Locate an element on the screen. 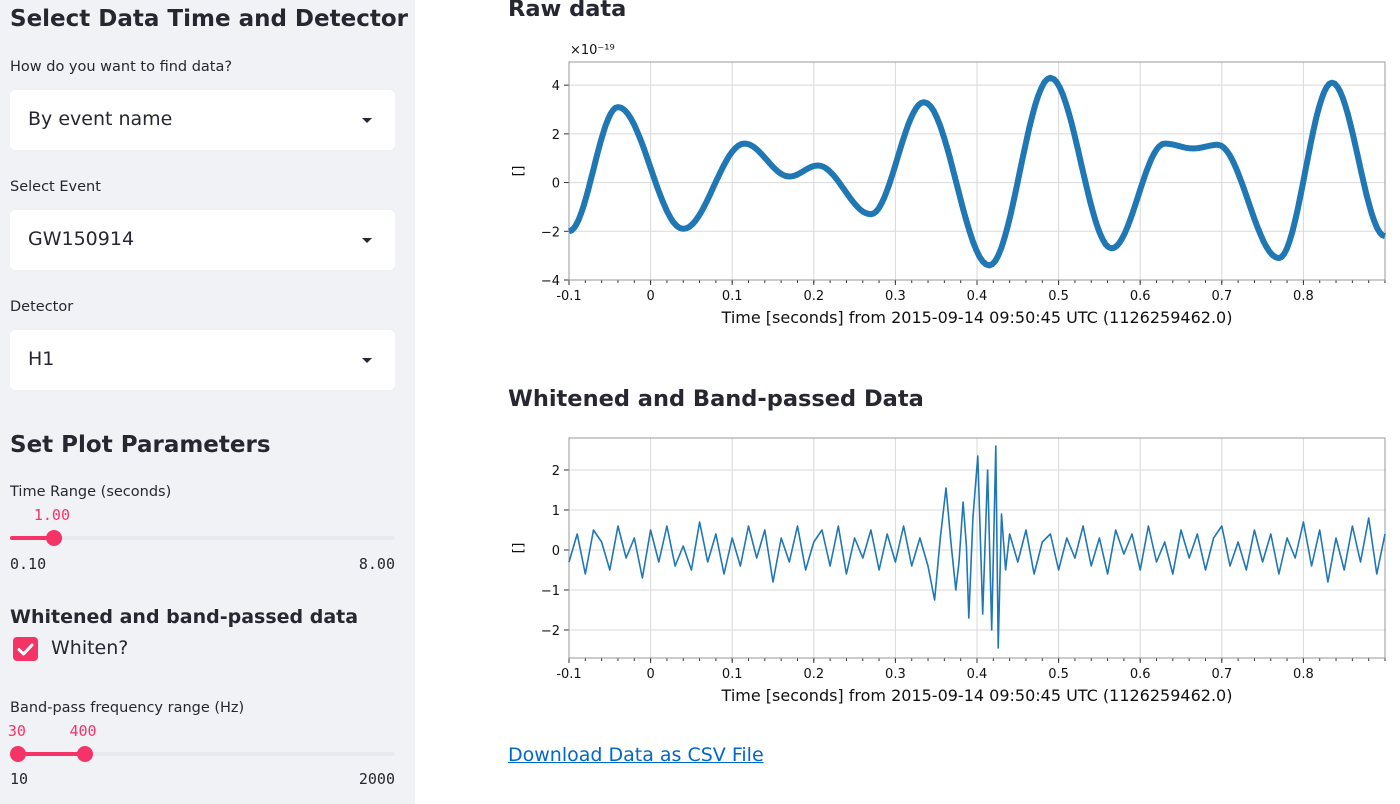 The width and height of the screenshot is (1400, 804). find-method-value: By event name is located at coordinates (100, 119).